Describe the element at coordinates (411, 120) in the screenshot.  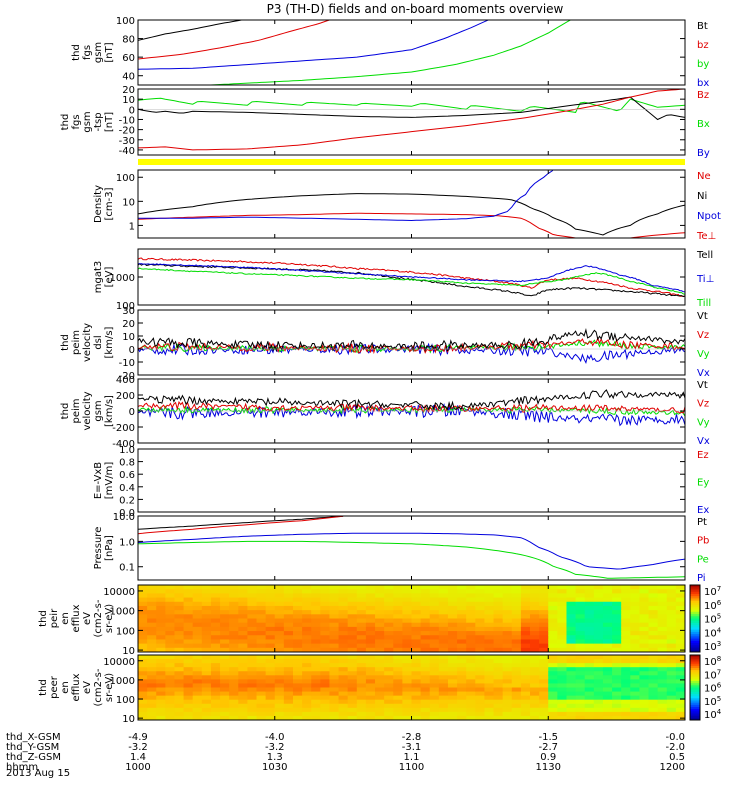
I see `series-bz` at that location.